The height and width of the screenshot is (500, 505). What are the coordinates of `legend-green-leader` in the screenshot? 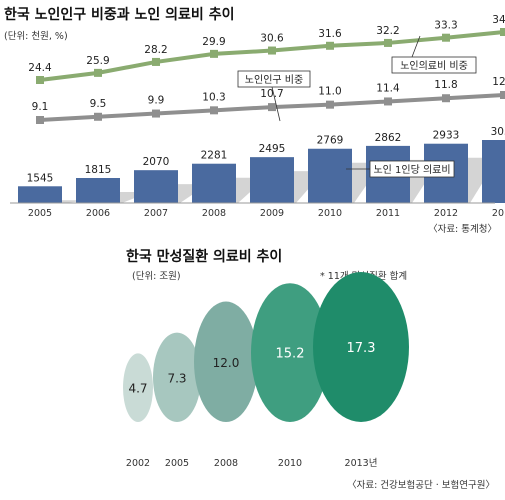 It's located at (416, 46).